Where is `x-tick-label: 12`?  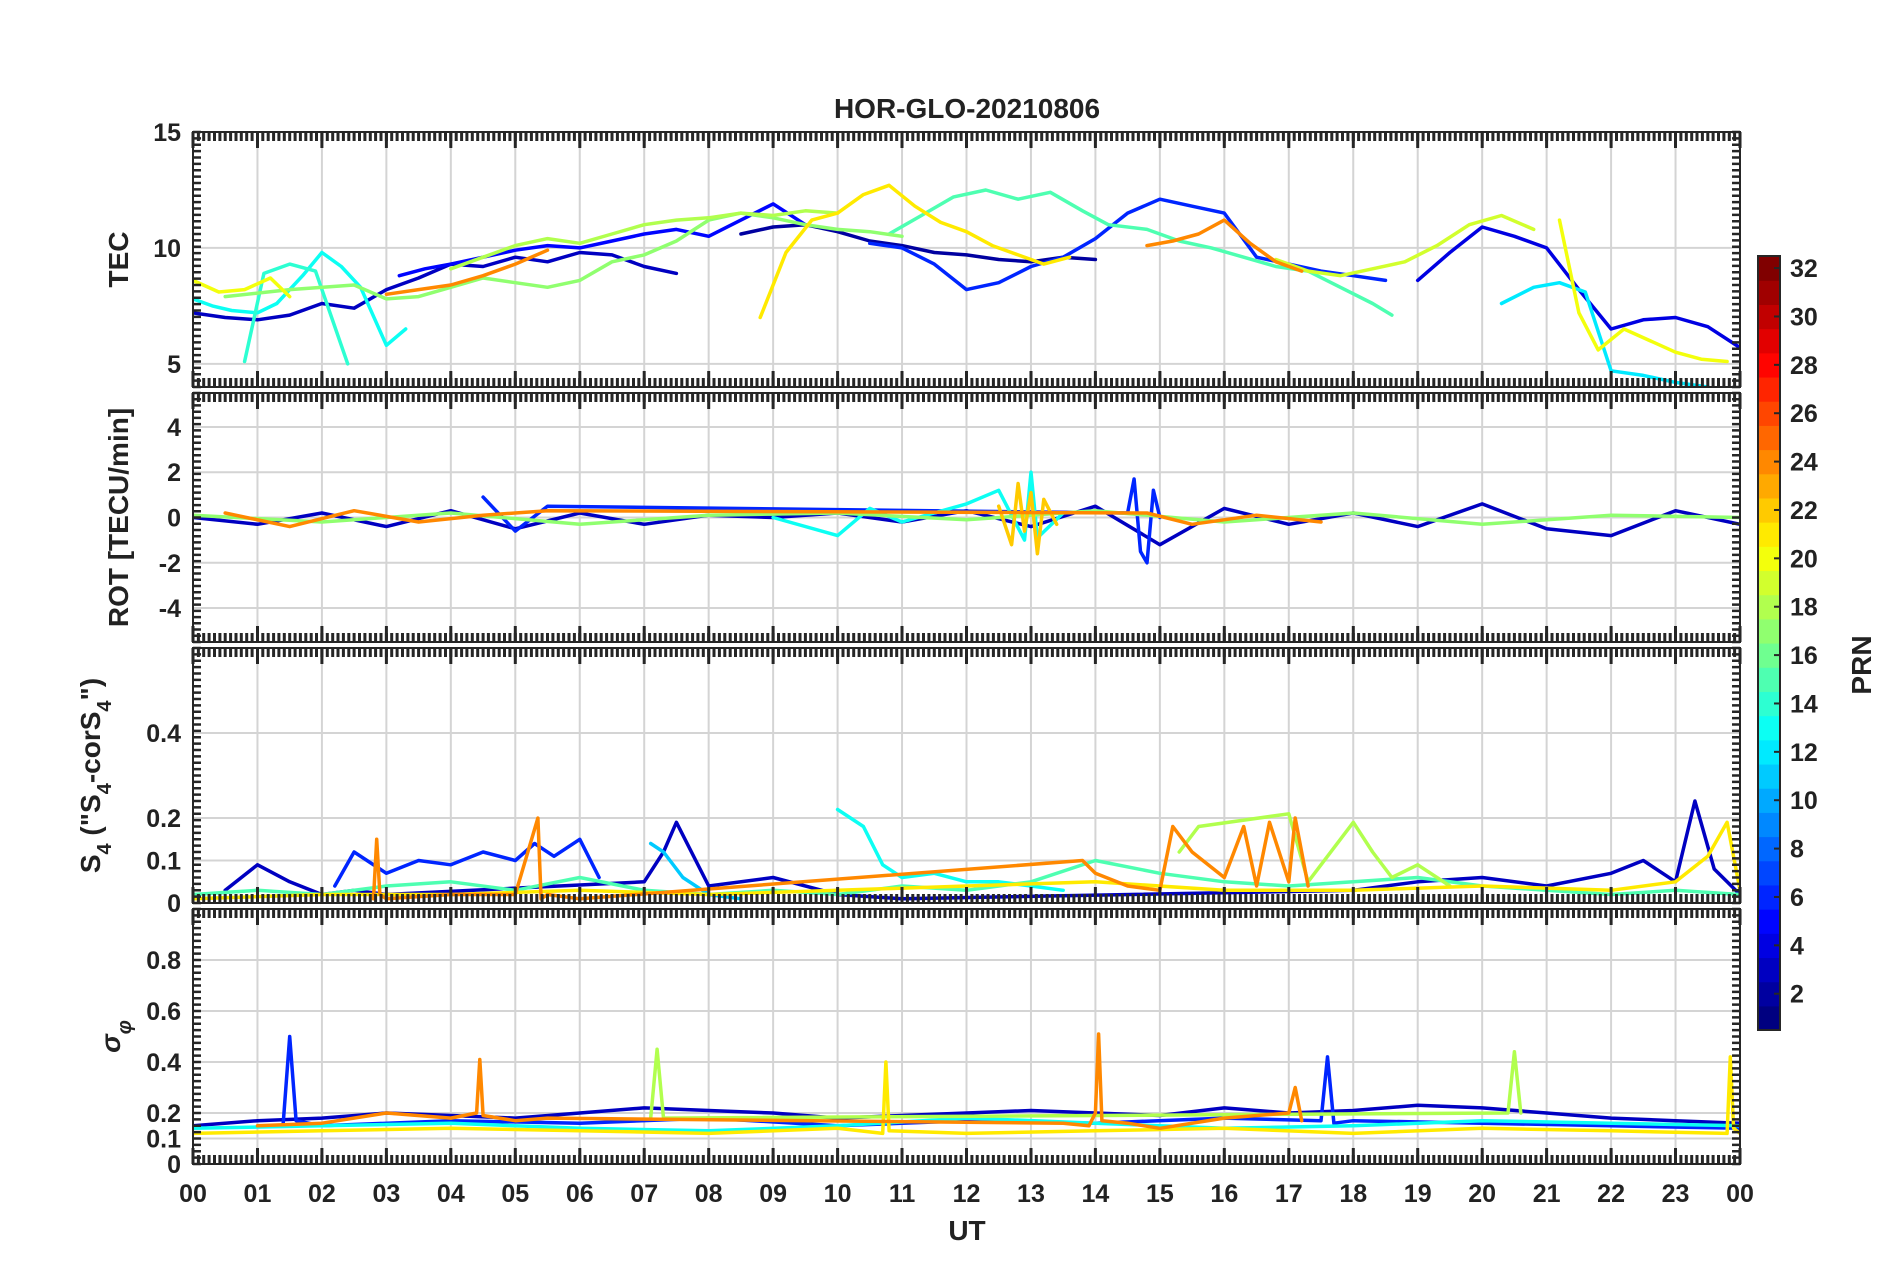 x-tick-label: 12 is located at coordinates (967, 1194).